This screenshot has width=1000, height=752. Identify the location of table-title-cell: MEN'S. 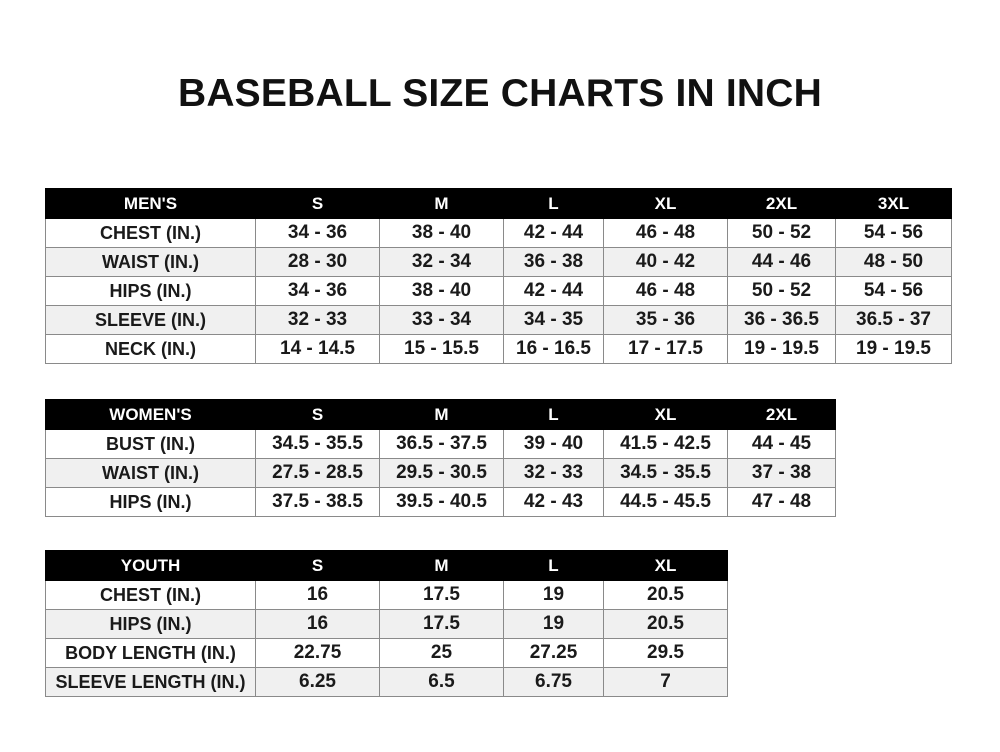
(150, 203).